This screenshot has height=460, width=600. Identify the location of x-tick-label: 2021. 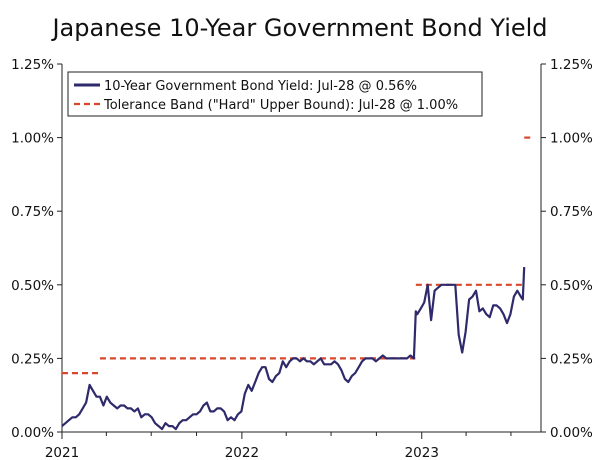
(62, 452).